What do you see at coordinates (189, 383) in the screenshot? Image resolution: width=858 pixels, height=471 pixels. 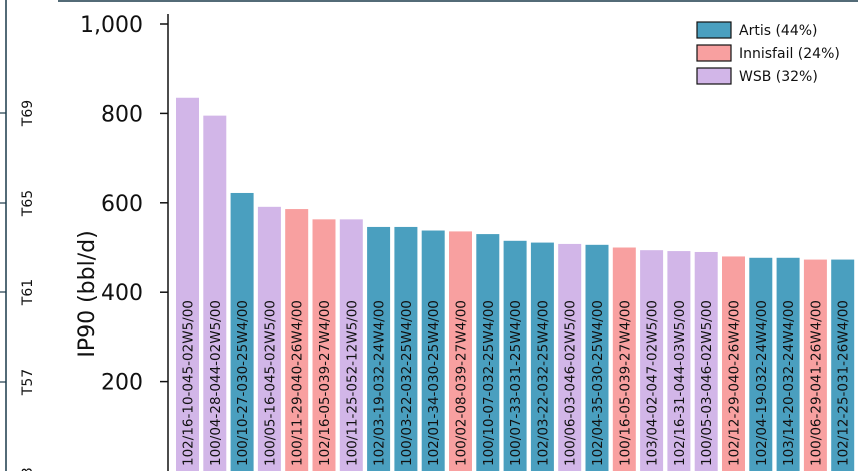 I see `bar-label: 102/16-10-045-02W5/00` at bounding box center [189, 383].